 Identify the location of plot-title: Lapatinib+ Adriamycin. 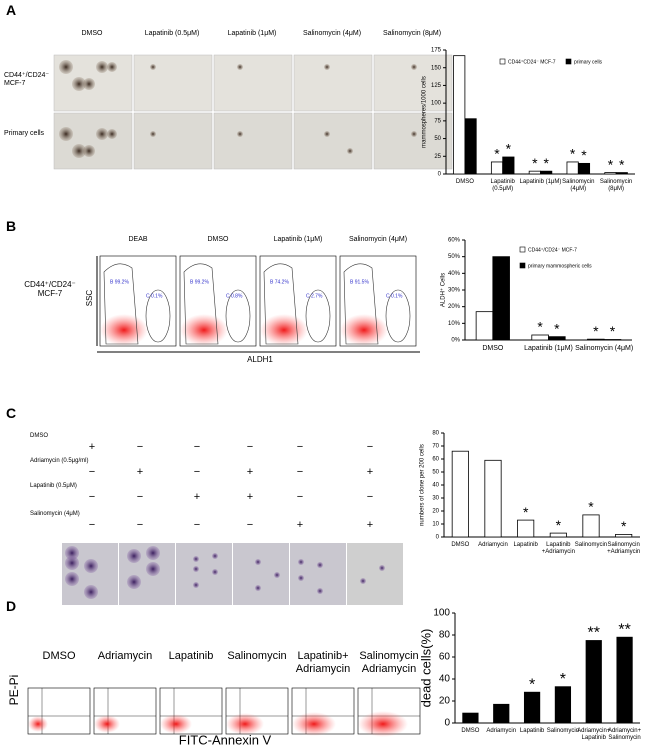
(323, 662).